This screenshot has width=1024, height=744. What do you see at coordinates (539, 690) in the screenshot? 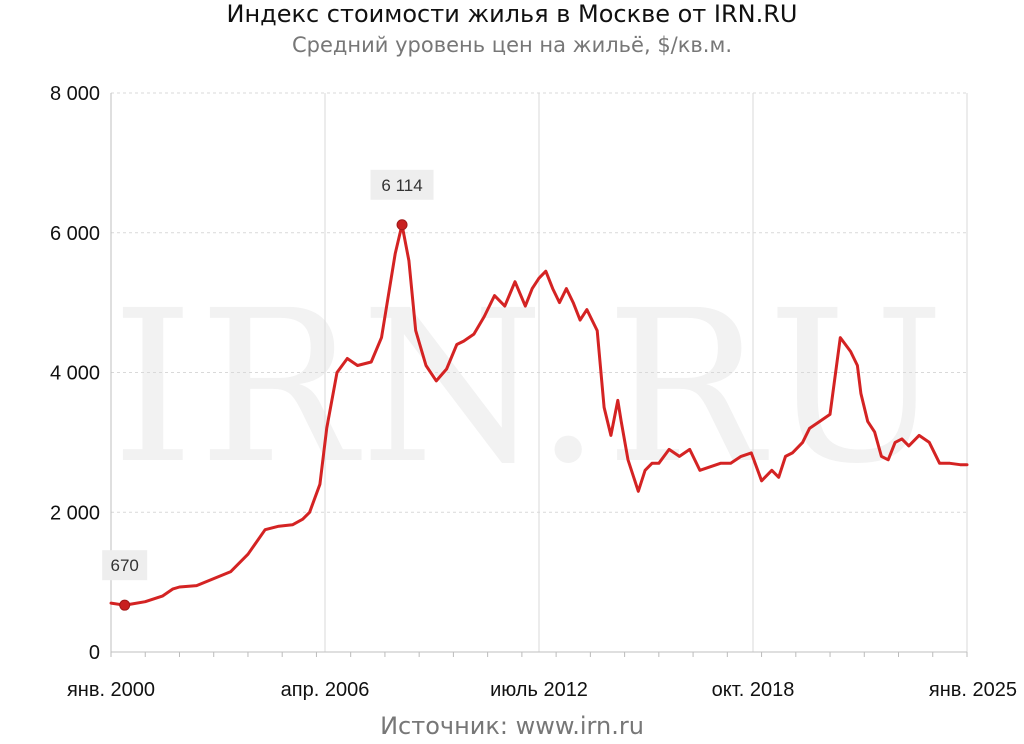
I see `x-tick-label: июль 2012` at bounding box center [539, 690].